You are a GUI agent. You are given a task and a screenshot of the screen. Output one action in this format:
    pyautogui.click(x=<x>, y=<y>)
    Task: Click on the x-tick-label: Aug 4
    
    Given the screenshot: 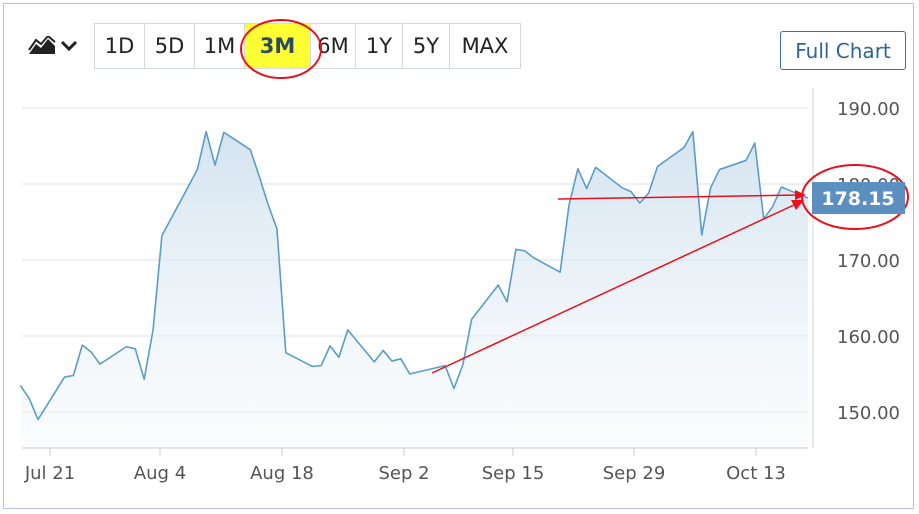 What is the action you would take?
    pyautogui.click(x=160, y=473)
    